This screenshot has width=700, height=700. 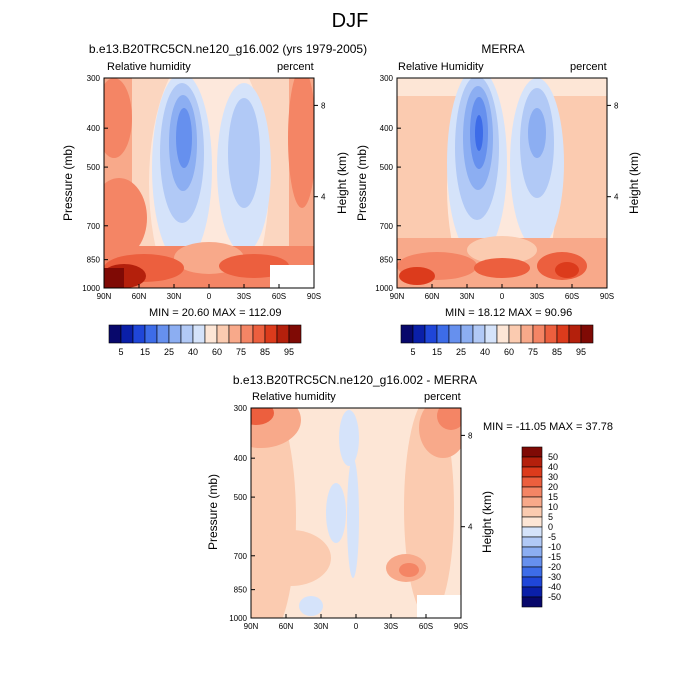 What do you see at coordinates (241, 352) in the screenshot?
I see `colorbar-label: 75` at bounding box center [241, 352].